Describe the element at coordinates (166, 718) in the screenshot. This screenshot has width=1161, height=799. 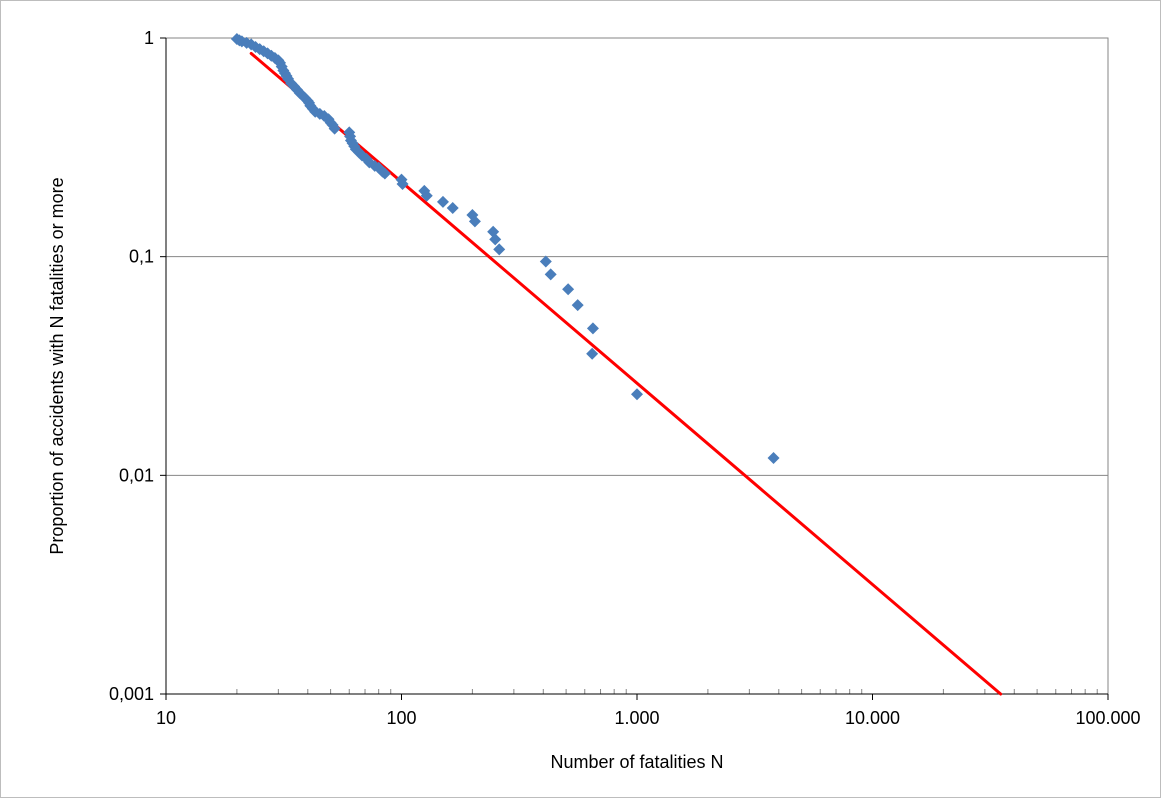
I see `x-tick-label: 10` at that location.